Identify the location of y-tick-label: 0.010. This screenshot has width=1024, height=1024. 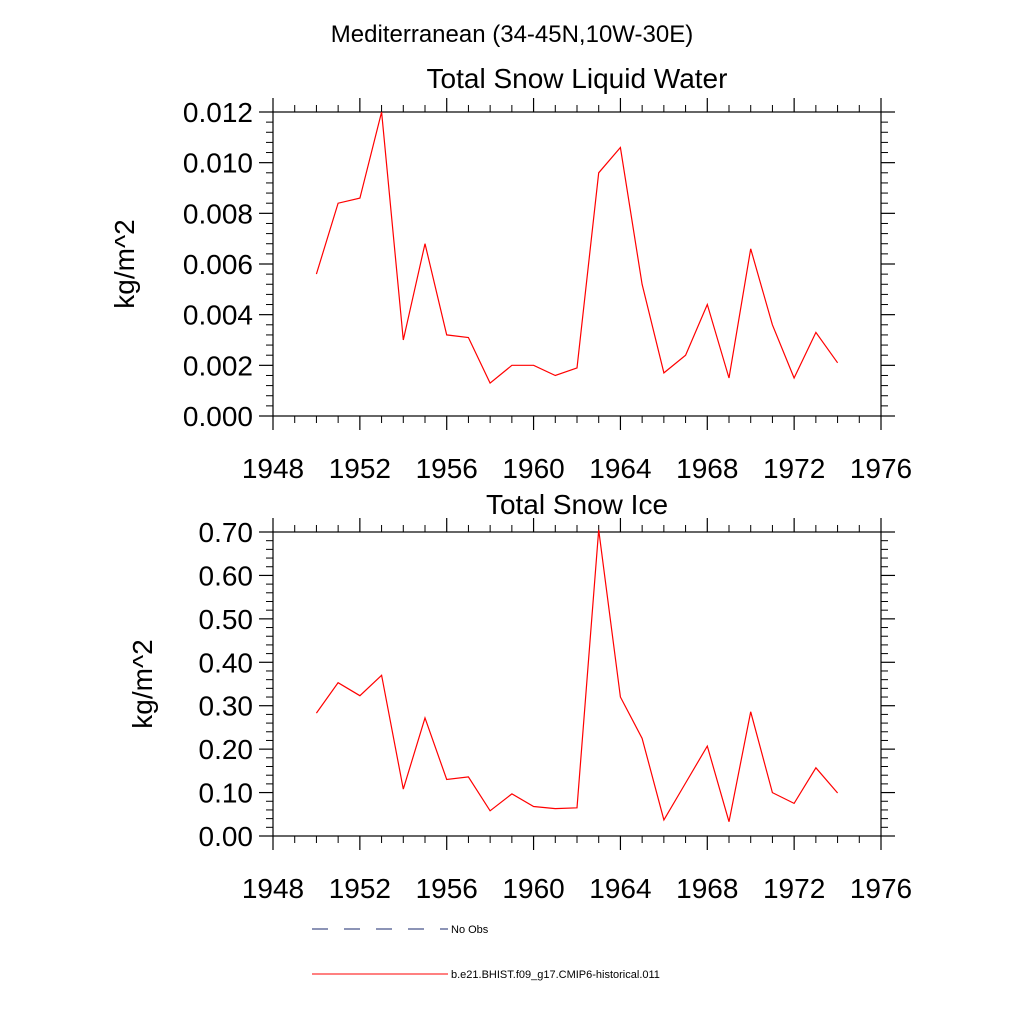
(218, 163).